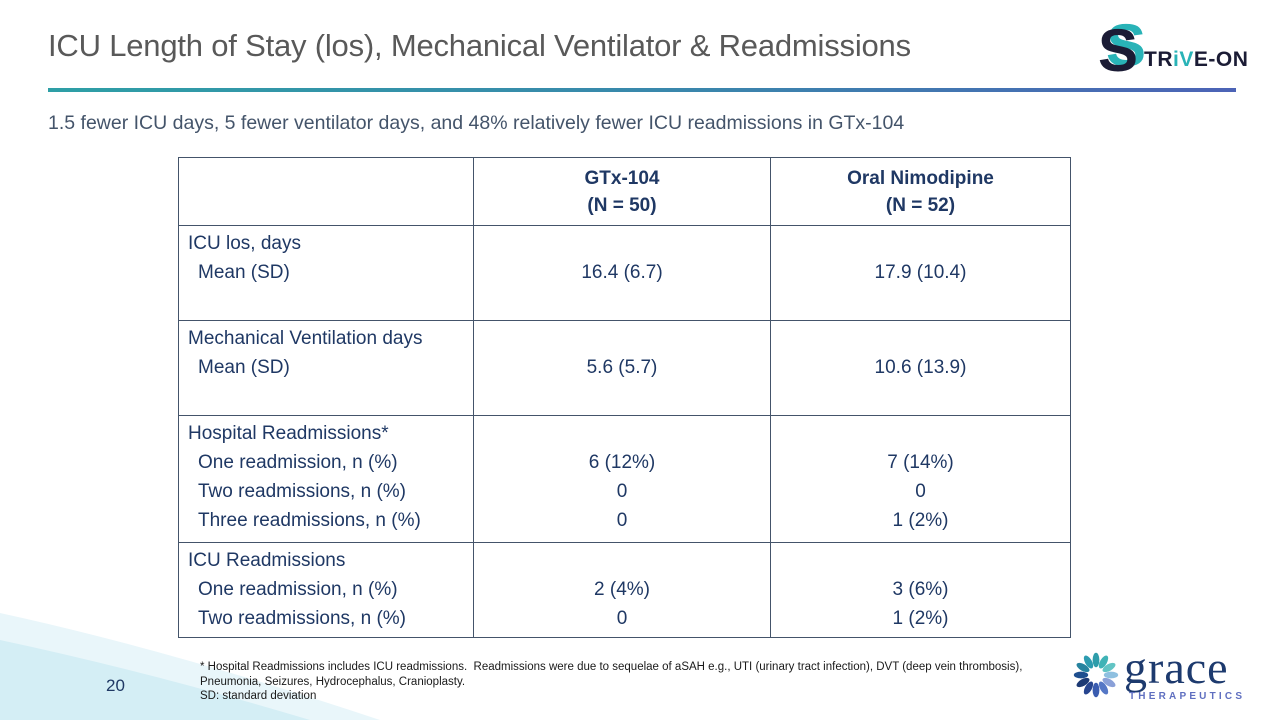  What do you see at coordinates (326, 273) in the screenshot?
I see `row-label-cell: ICU los, days Mean (SD)` at bounding box center [326, 273].